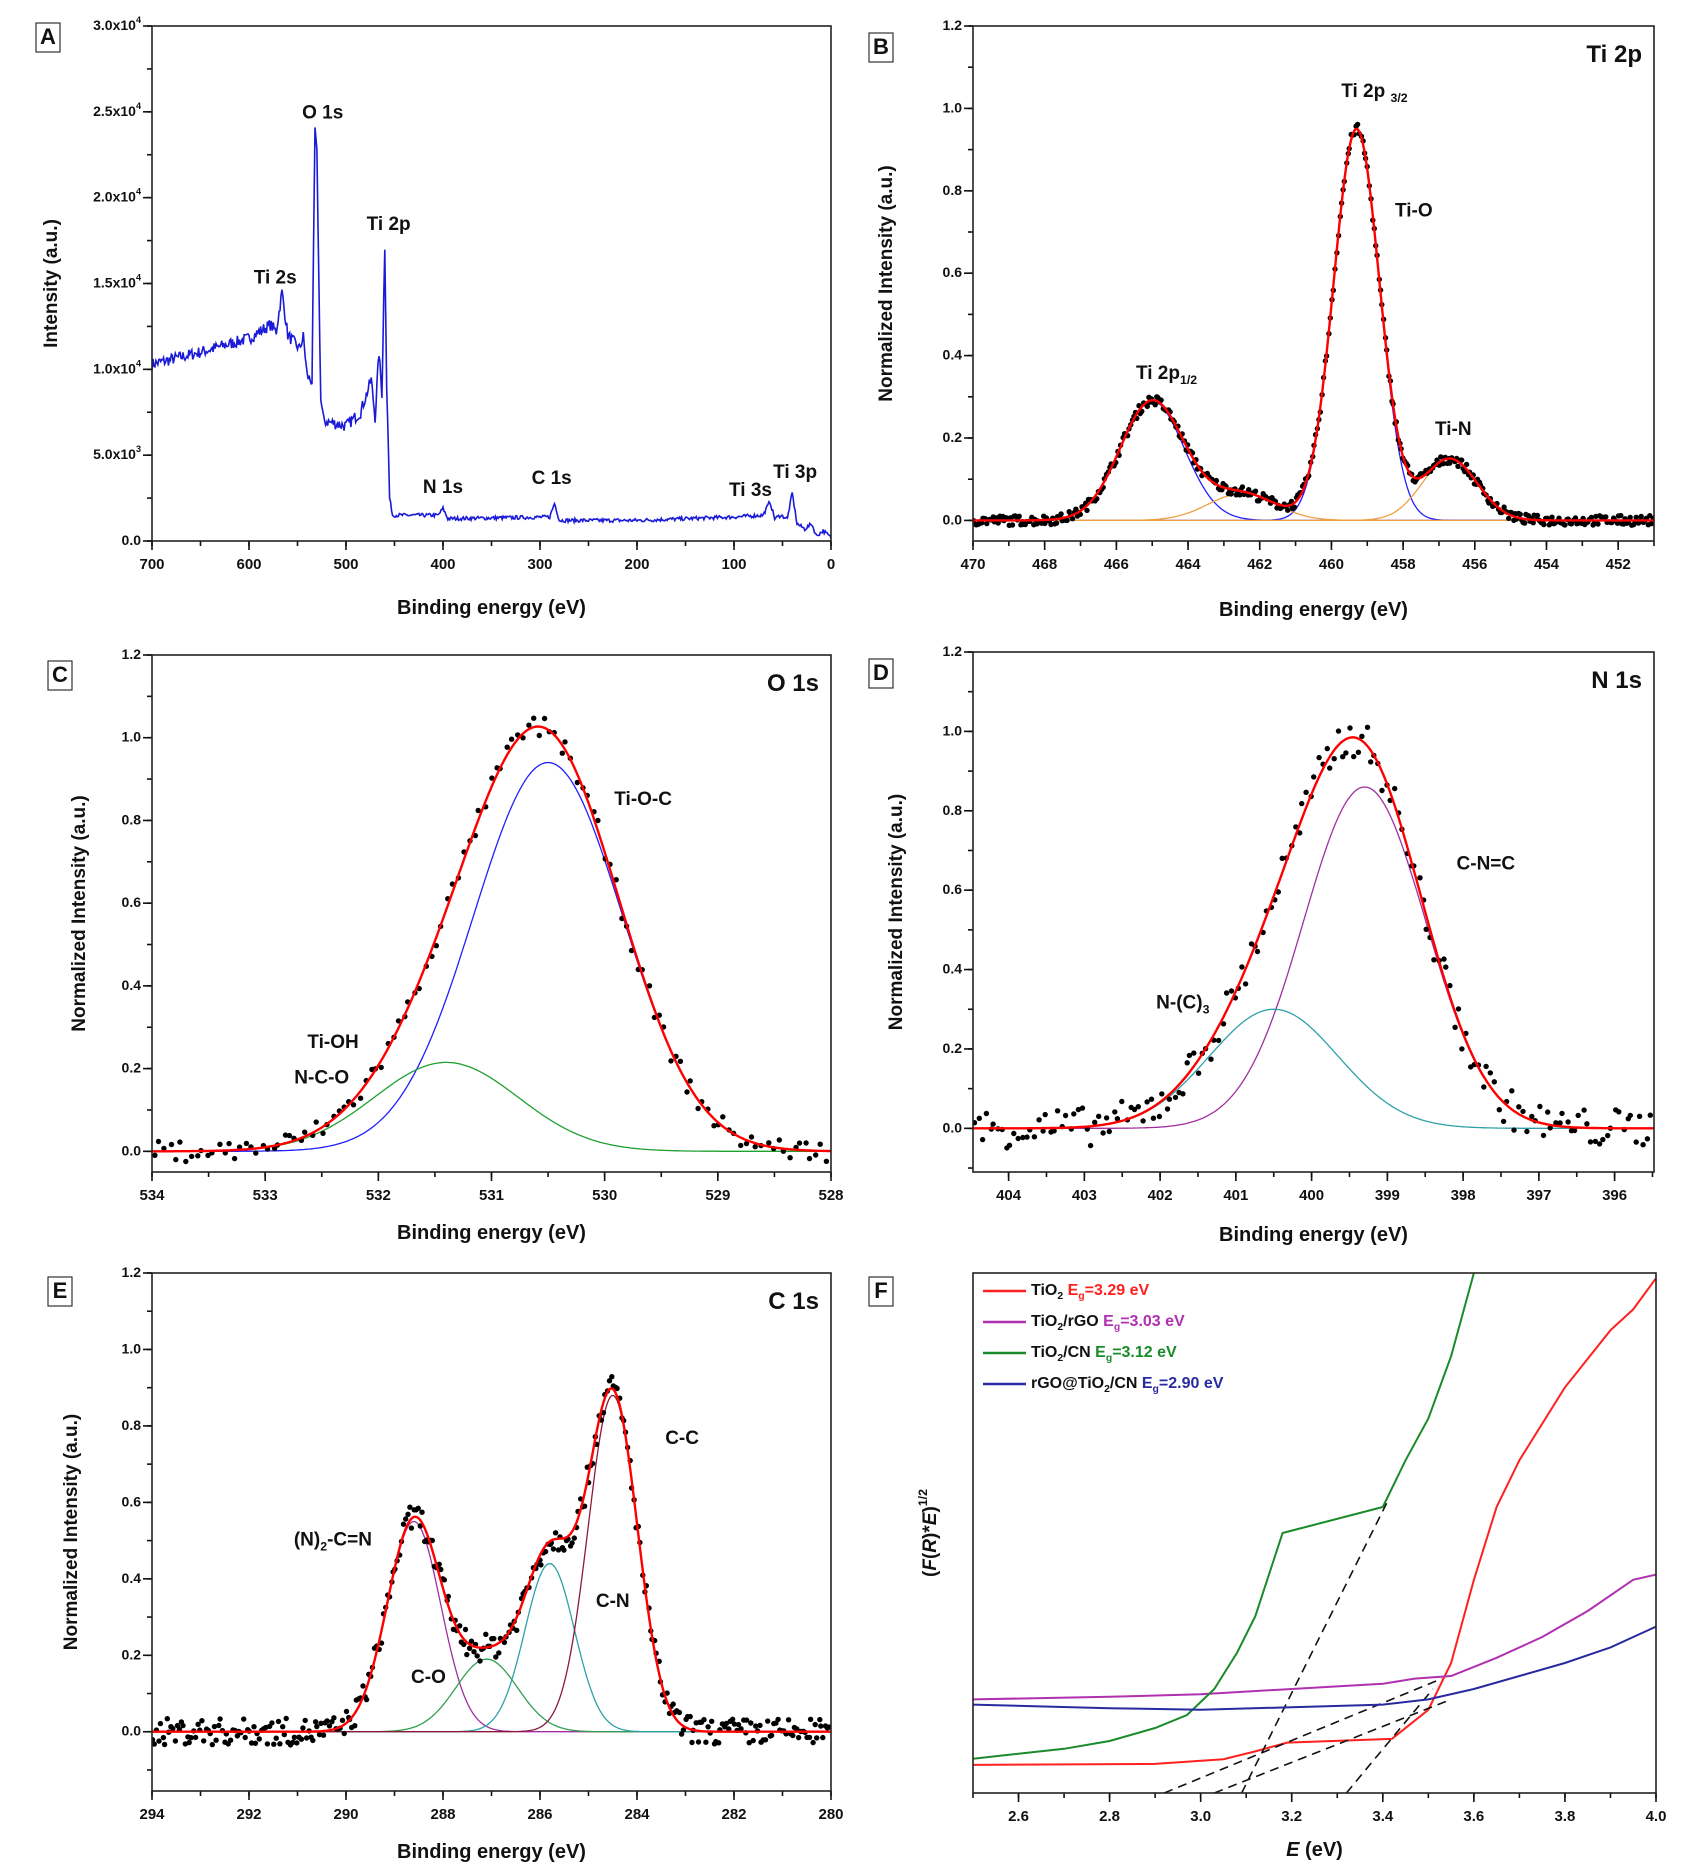 The width and height of the screenshot is (1686, 1868). Describe the element at coordinates (275, 277) in the screenshot. I see `peak-annotation: Ti 2s` at that location.